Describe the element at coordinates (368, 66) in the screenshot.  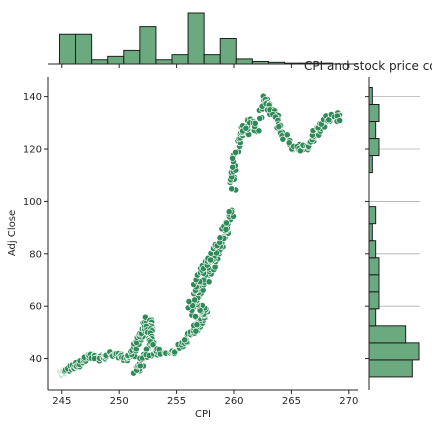
I see `chart-title: CPI and stock price co` at that location.